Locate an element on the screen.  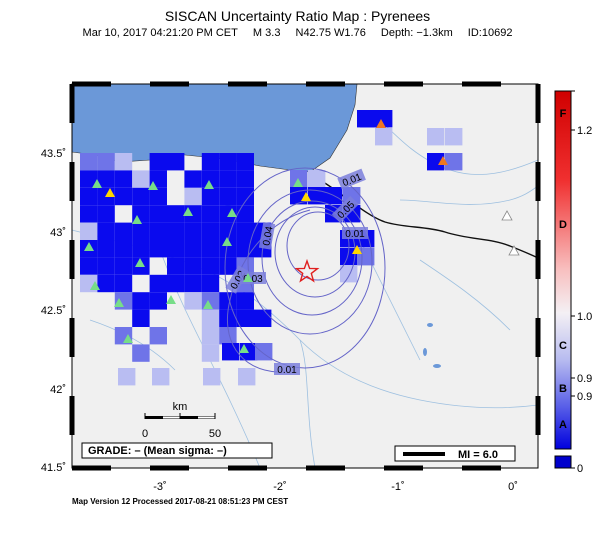
event-date: Mar 10, 2017 04:21:20 PM CET is located at coordinates (160, 33).